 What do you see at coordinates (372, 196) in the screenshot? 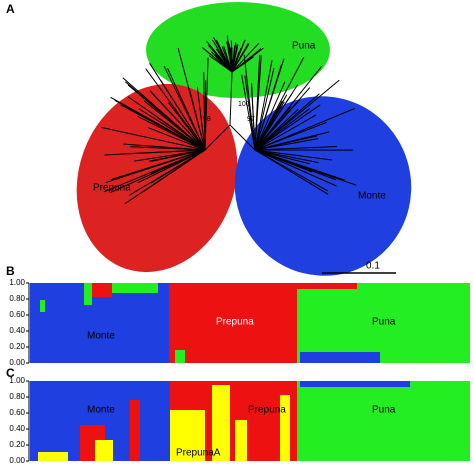
I see `cluster-label: Monte` at bounding box center [372, 196].